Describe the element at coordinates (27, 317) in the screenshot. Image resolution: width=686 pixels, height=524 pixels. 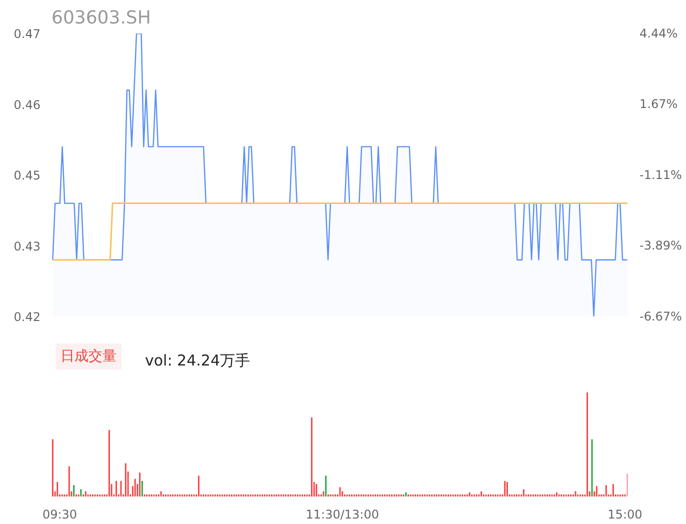
I see `y-tick-label: 0.42` at that location.